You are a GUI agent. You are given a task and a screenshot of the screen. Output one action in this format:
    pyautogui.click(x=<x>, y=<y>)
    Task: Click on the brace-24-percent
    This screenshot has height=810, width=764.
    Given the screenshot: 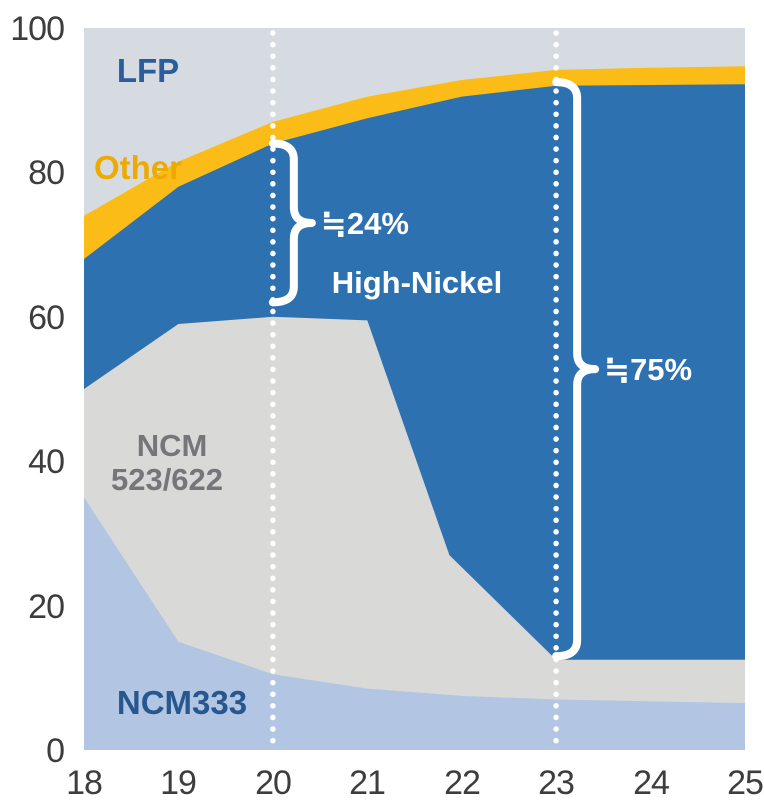 What is the action you would take?
    pyautogui.click(x=292, y=223)
    